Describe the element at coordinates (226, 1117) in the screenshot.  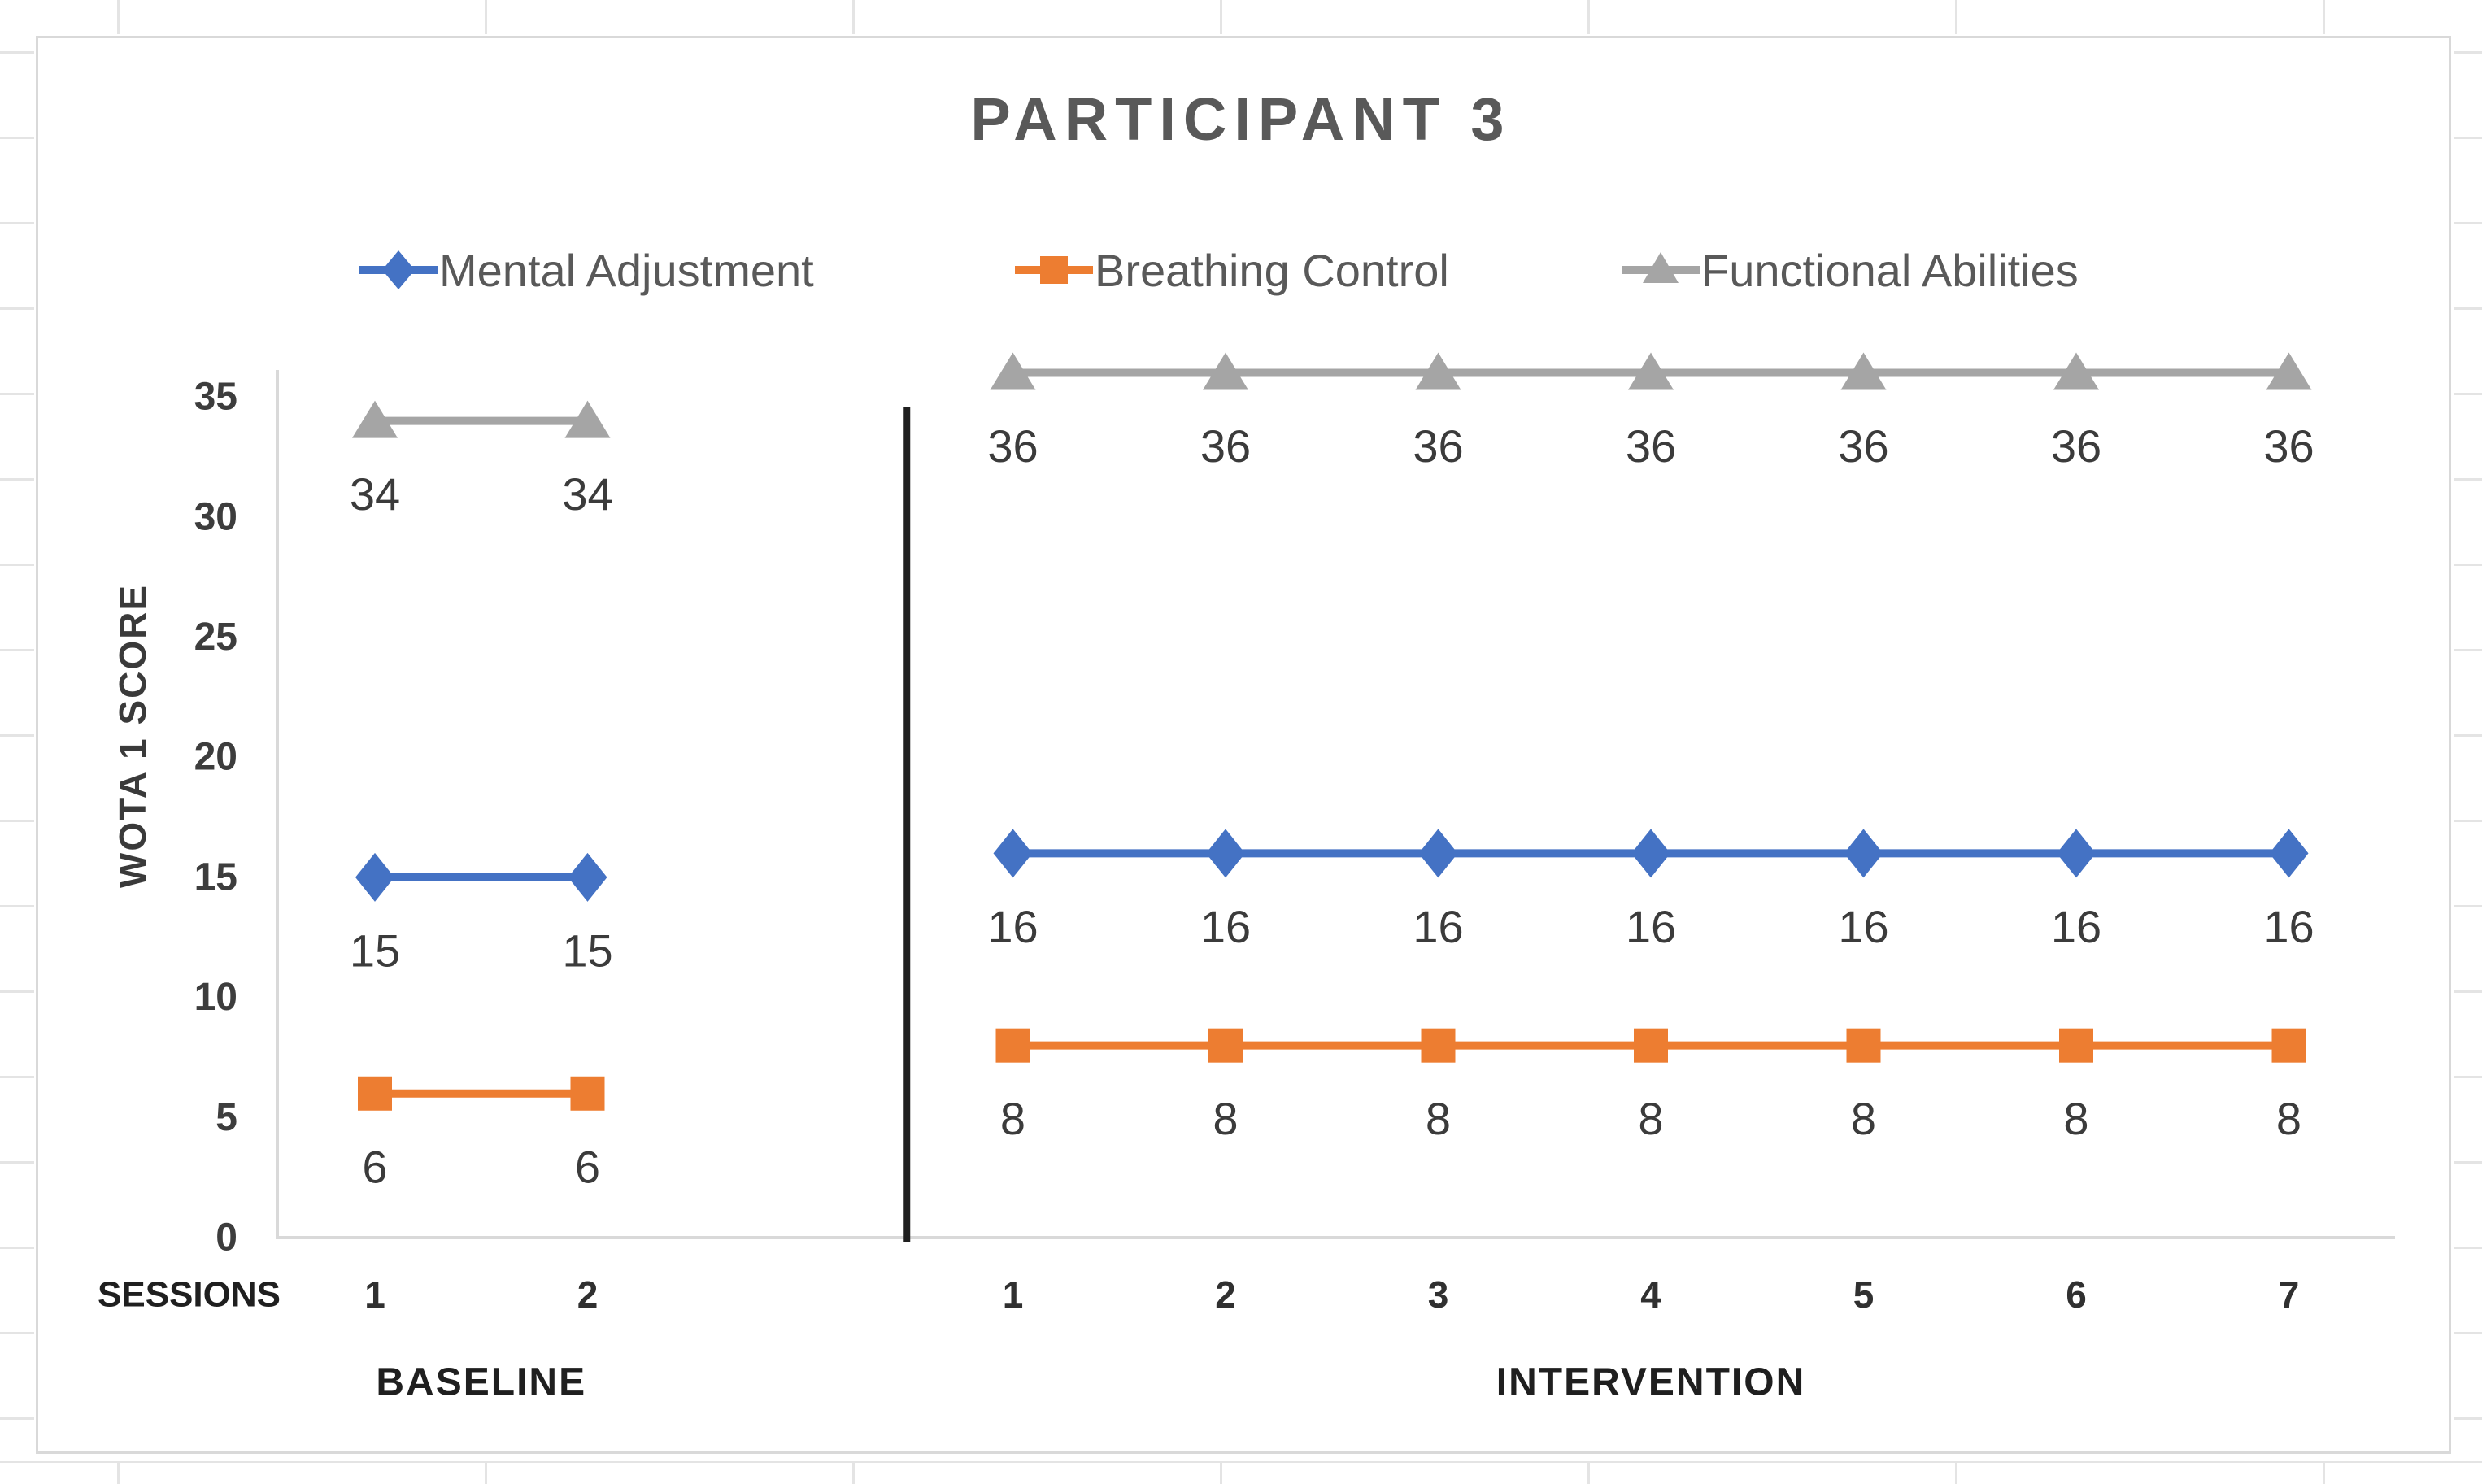
I see `y-tick-label: 5` at that location.